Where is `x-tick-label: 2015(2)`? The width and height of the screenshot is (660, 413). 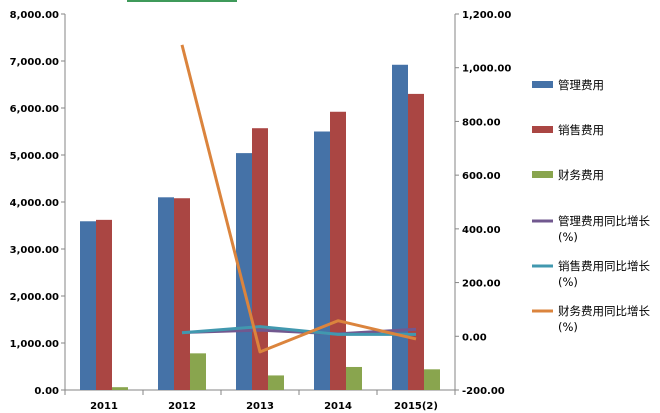
x-tick-label: 2015(2) is located at coordinates (416, 406).